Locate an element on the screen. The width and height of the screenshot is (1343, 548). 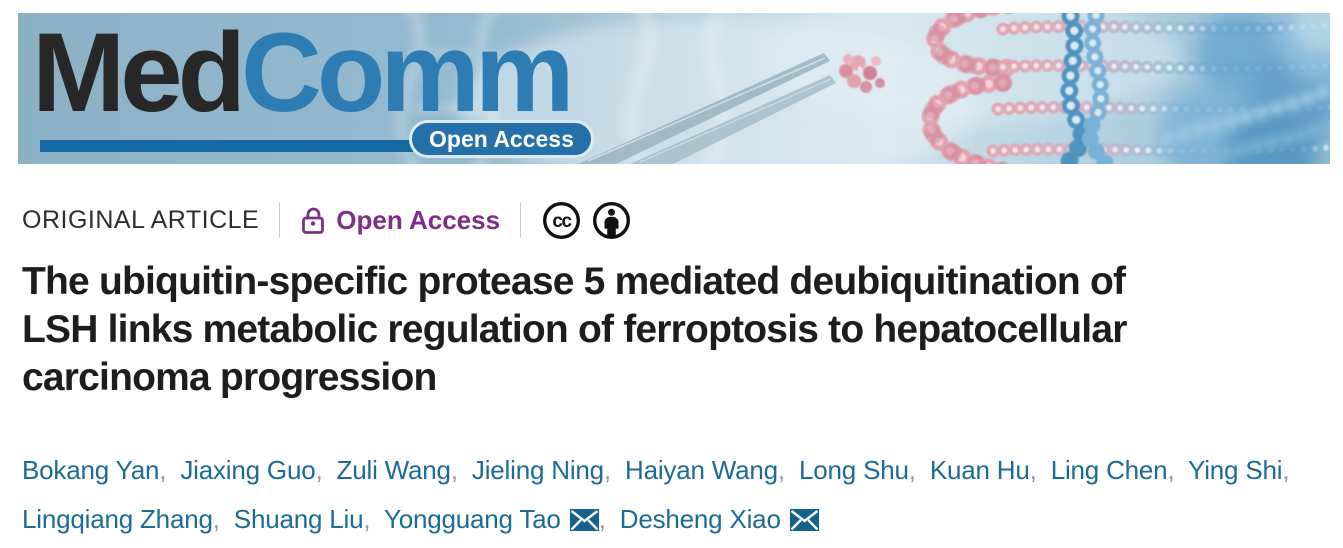
cc-icon: cc is located at coordinates (561, 220).